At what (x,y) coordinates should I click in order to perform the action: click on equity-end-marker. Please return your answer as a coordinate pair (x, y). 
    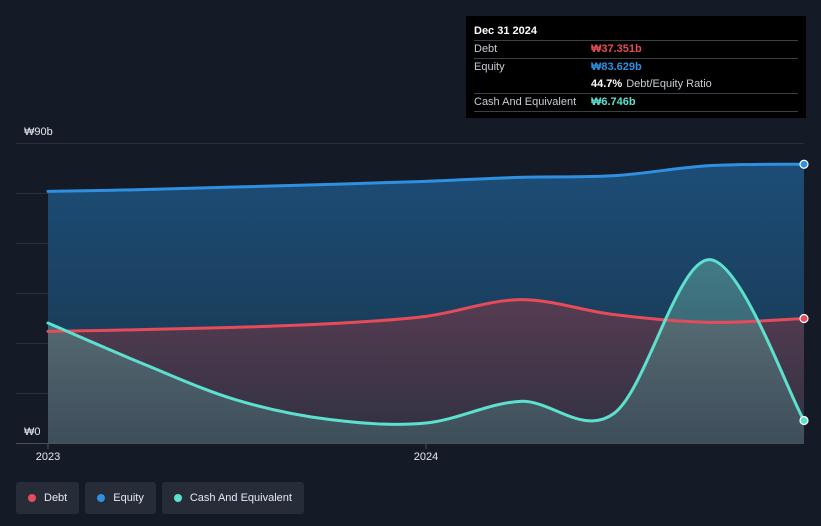
    Looking at the image, I should click on (804, 164).